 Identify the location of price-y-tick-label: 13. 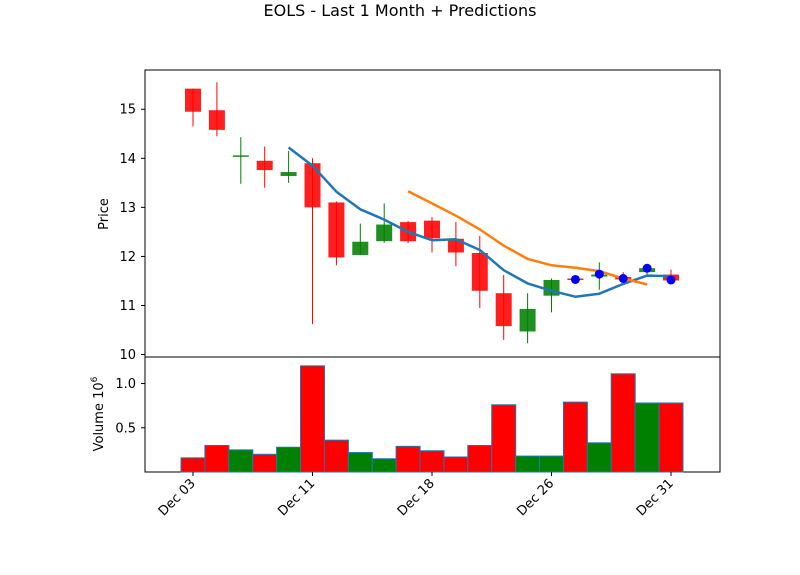
(127, 208).